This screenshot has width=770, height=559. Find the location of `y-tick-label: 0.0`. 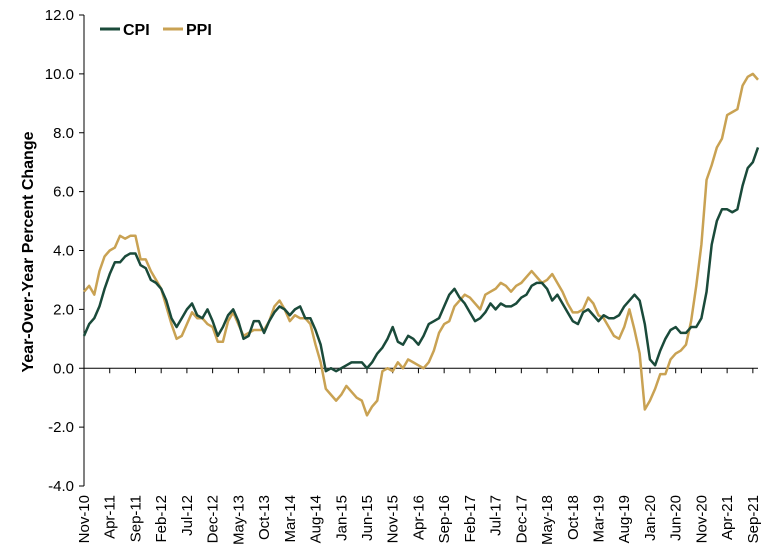

y-tick-label: 0.0 is located at coordinates (63, 368).